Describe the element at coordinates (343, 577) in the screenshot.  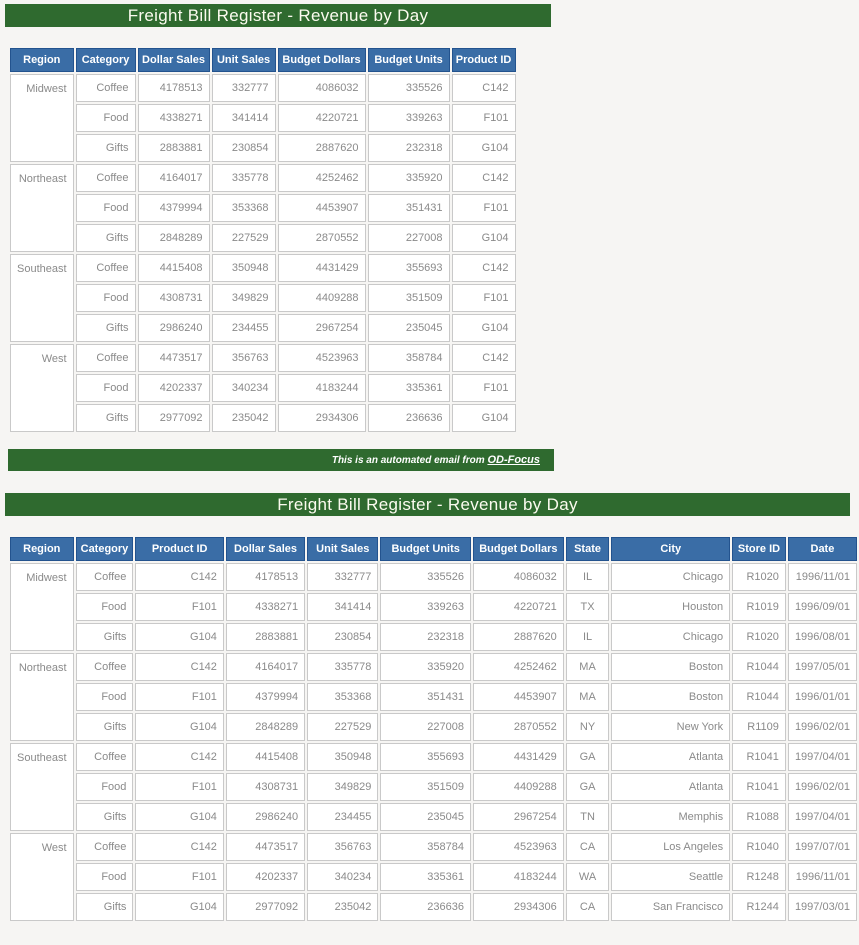
I see `table-cell: 332777` at that location.